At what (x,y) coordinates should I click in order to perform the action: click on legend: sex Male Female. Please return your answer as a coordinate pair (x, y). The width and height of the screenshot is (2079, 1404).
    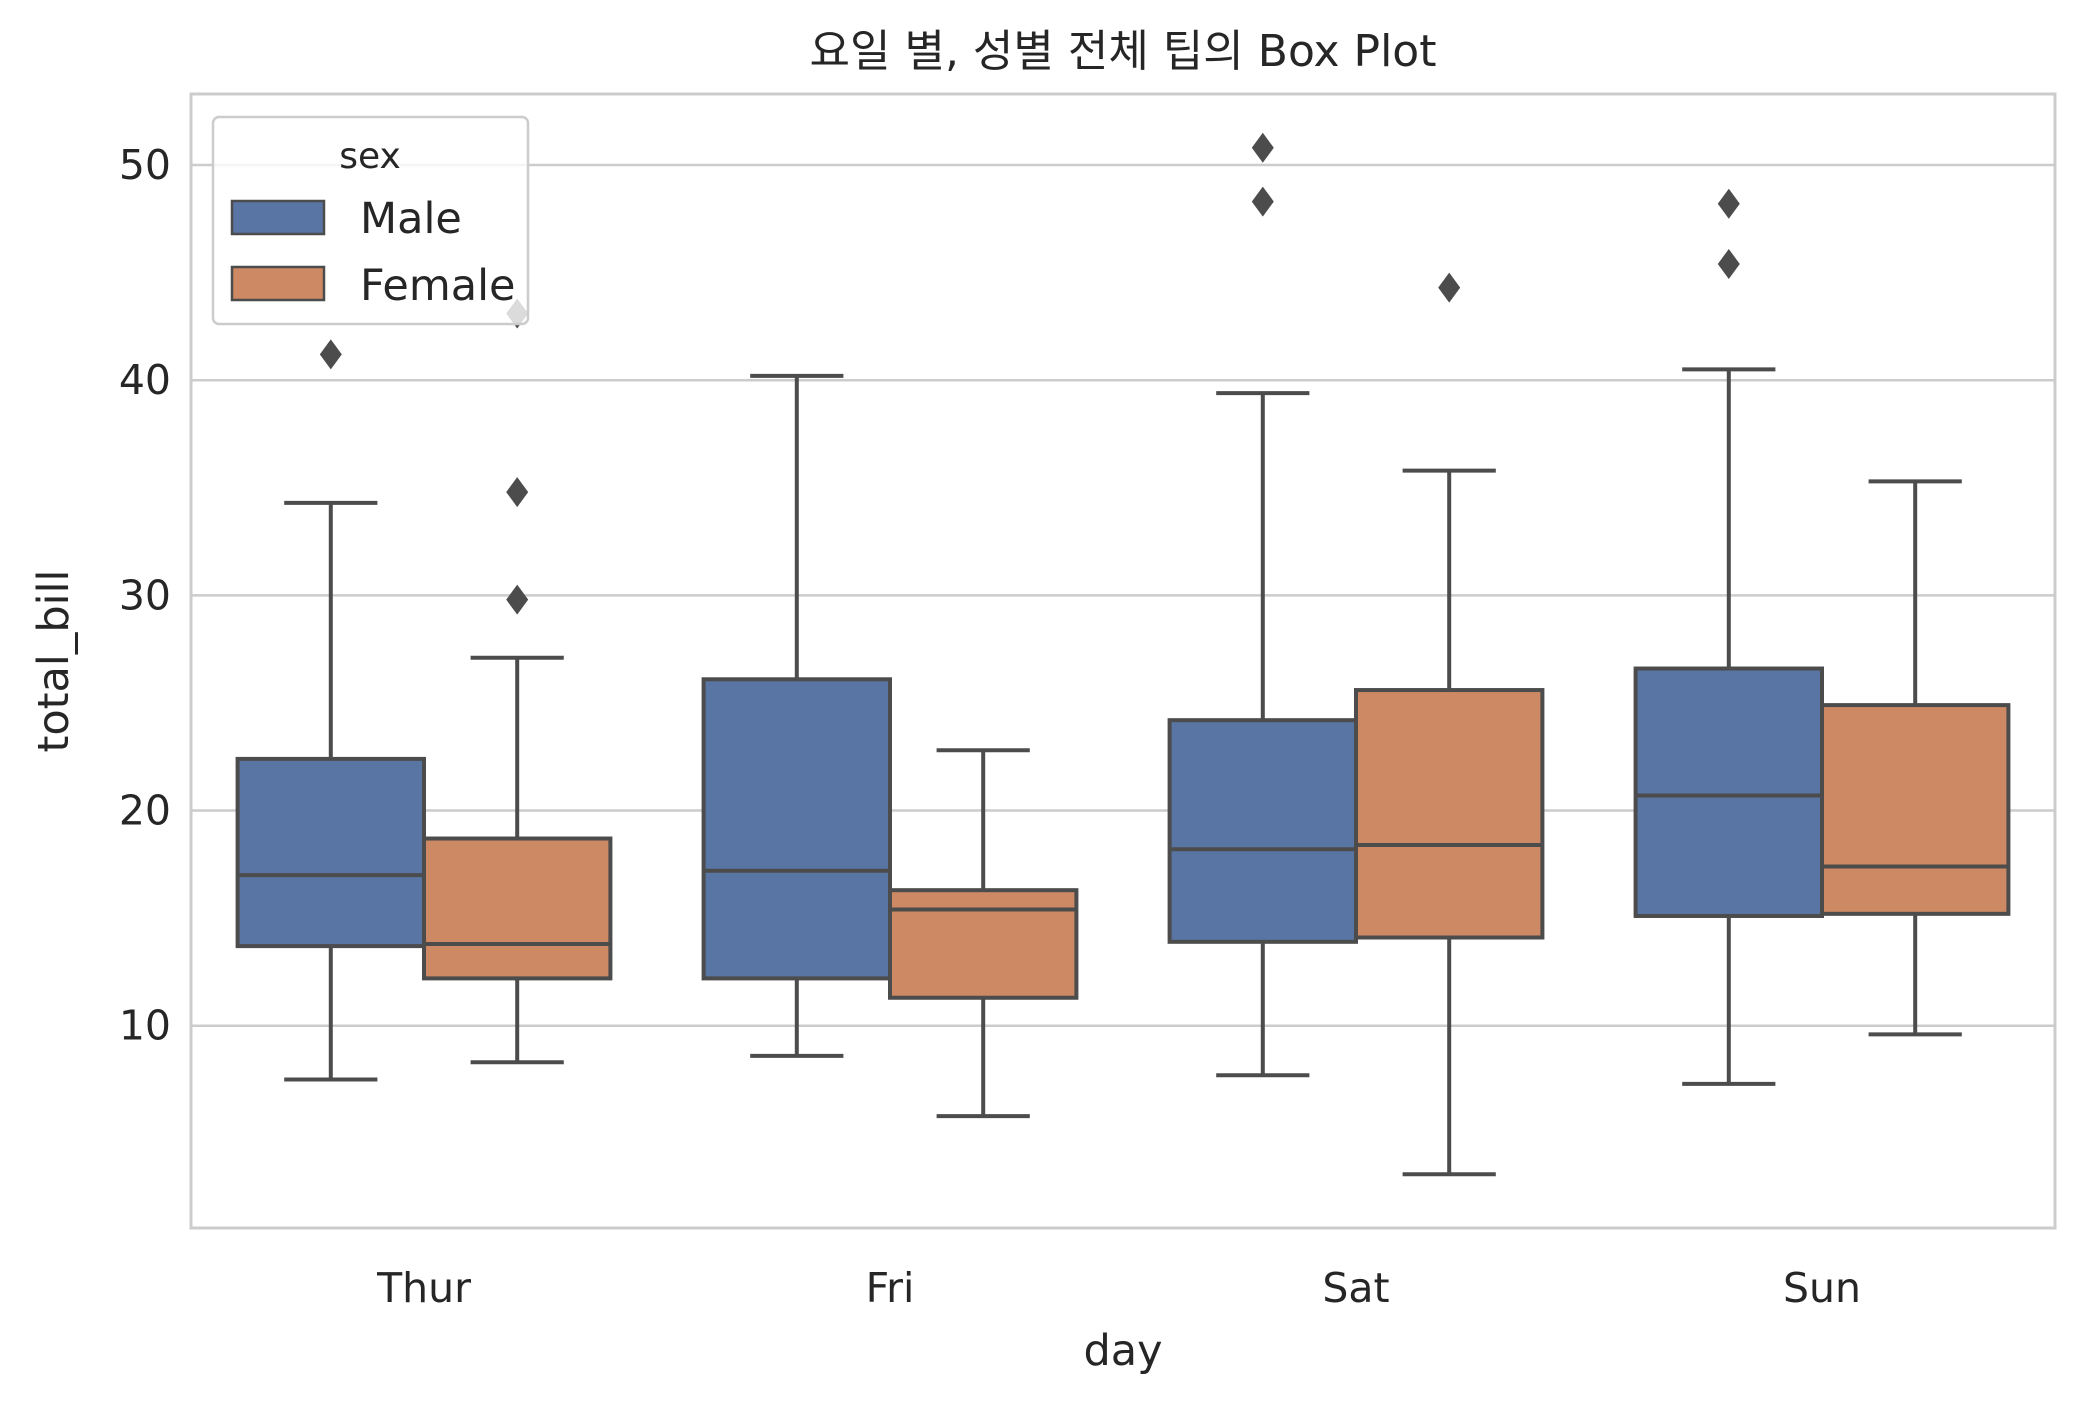
    Looking at the image, I should click on (370, 220).